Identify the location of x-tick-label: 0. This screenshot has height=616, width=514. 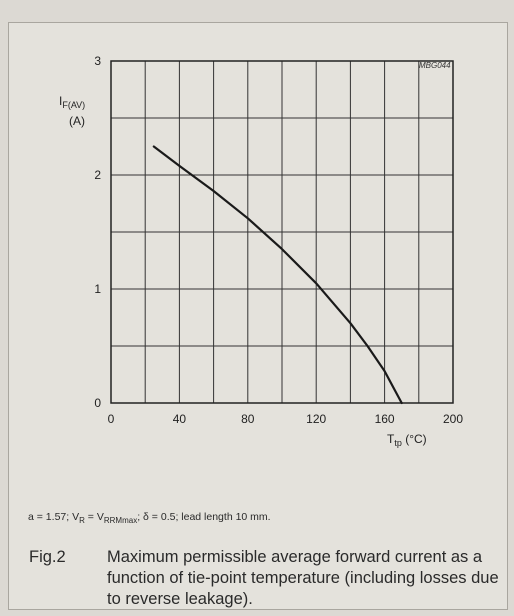
(111, 419).